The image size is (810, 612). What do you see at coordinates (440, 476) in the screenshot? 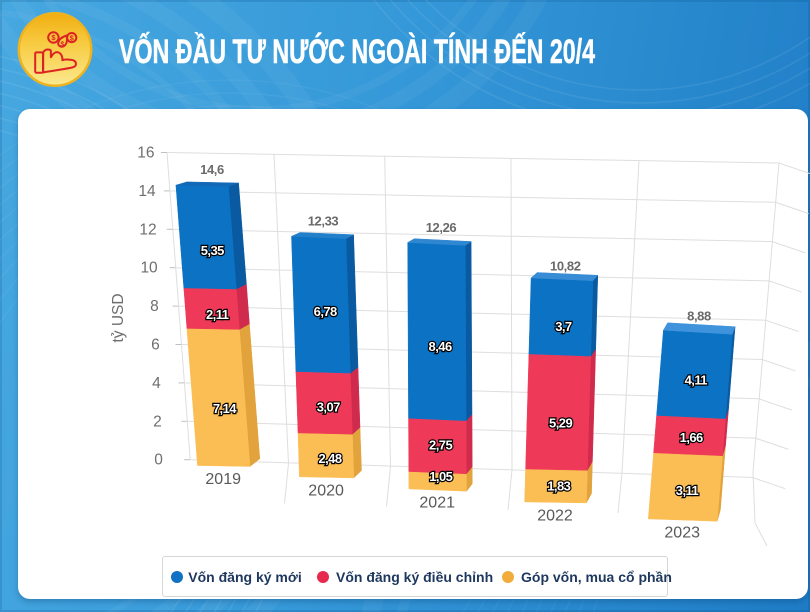
I see `svg-text: 1,05` at bounding box center [440, 476].